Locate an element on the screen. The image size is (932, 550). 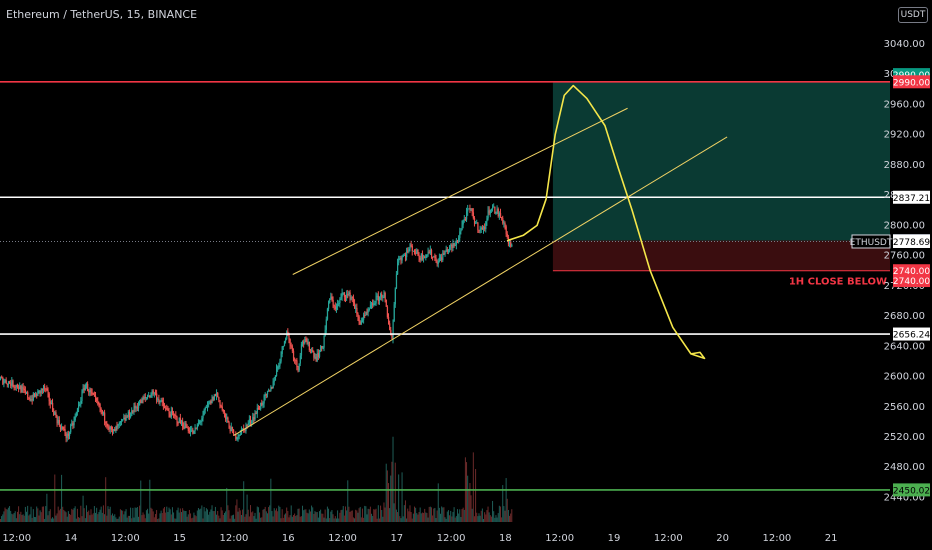
currency-selector: USDT is located at coordinates (913, 15).